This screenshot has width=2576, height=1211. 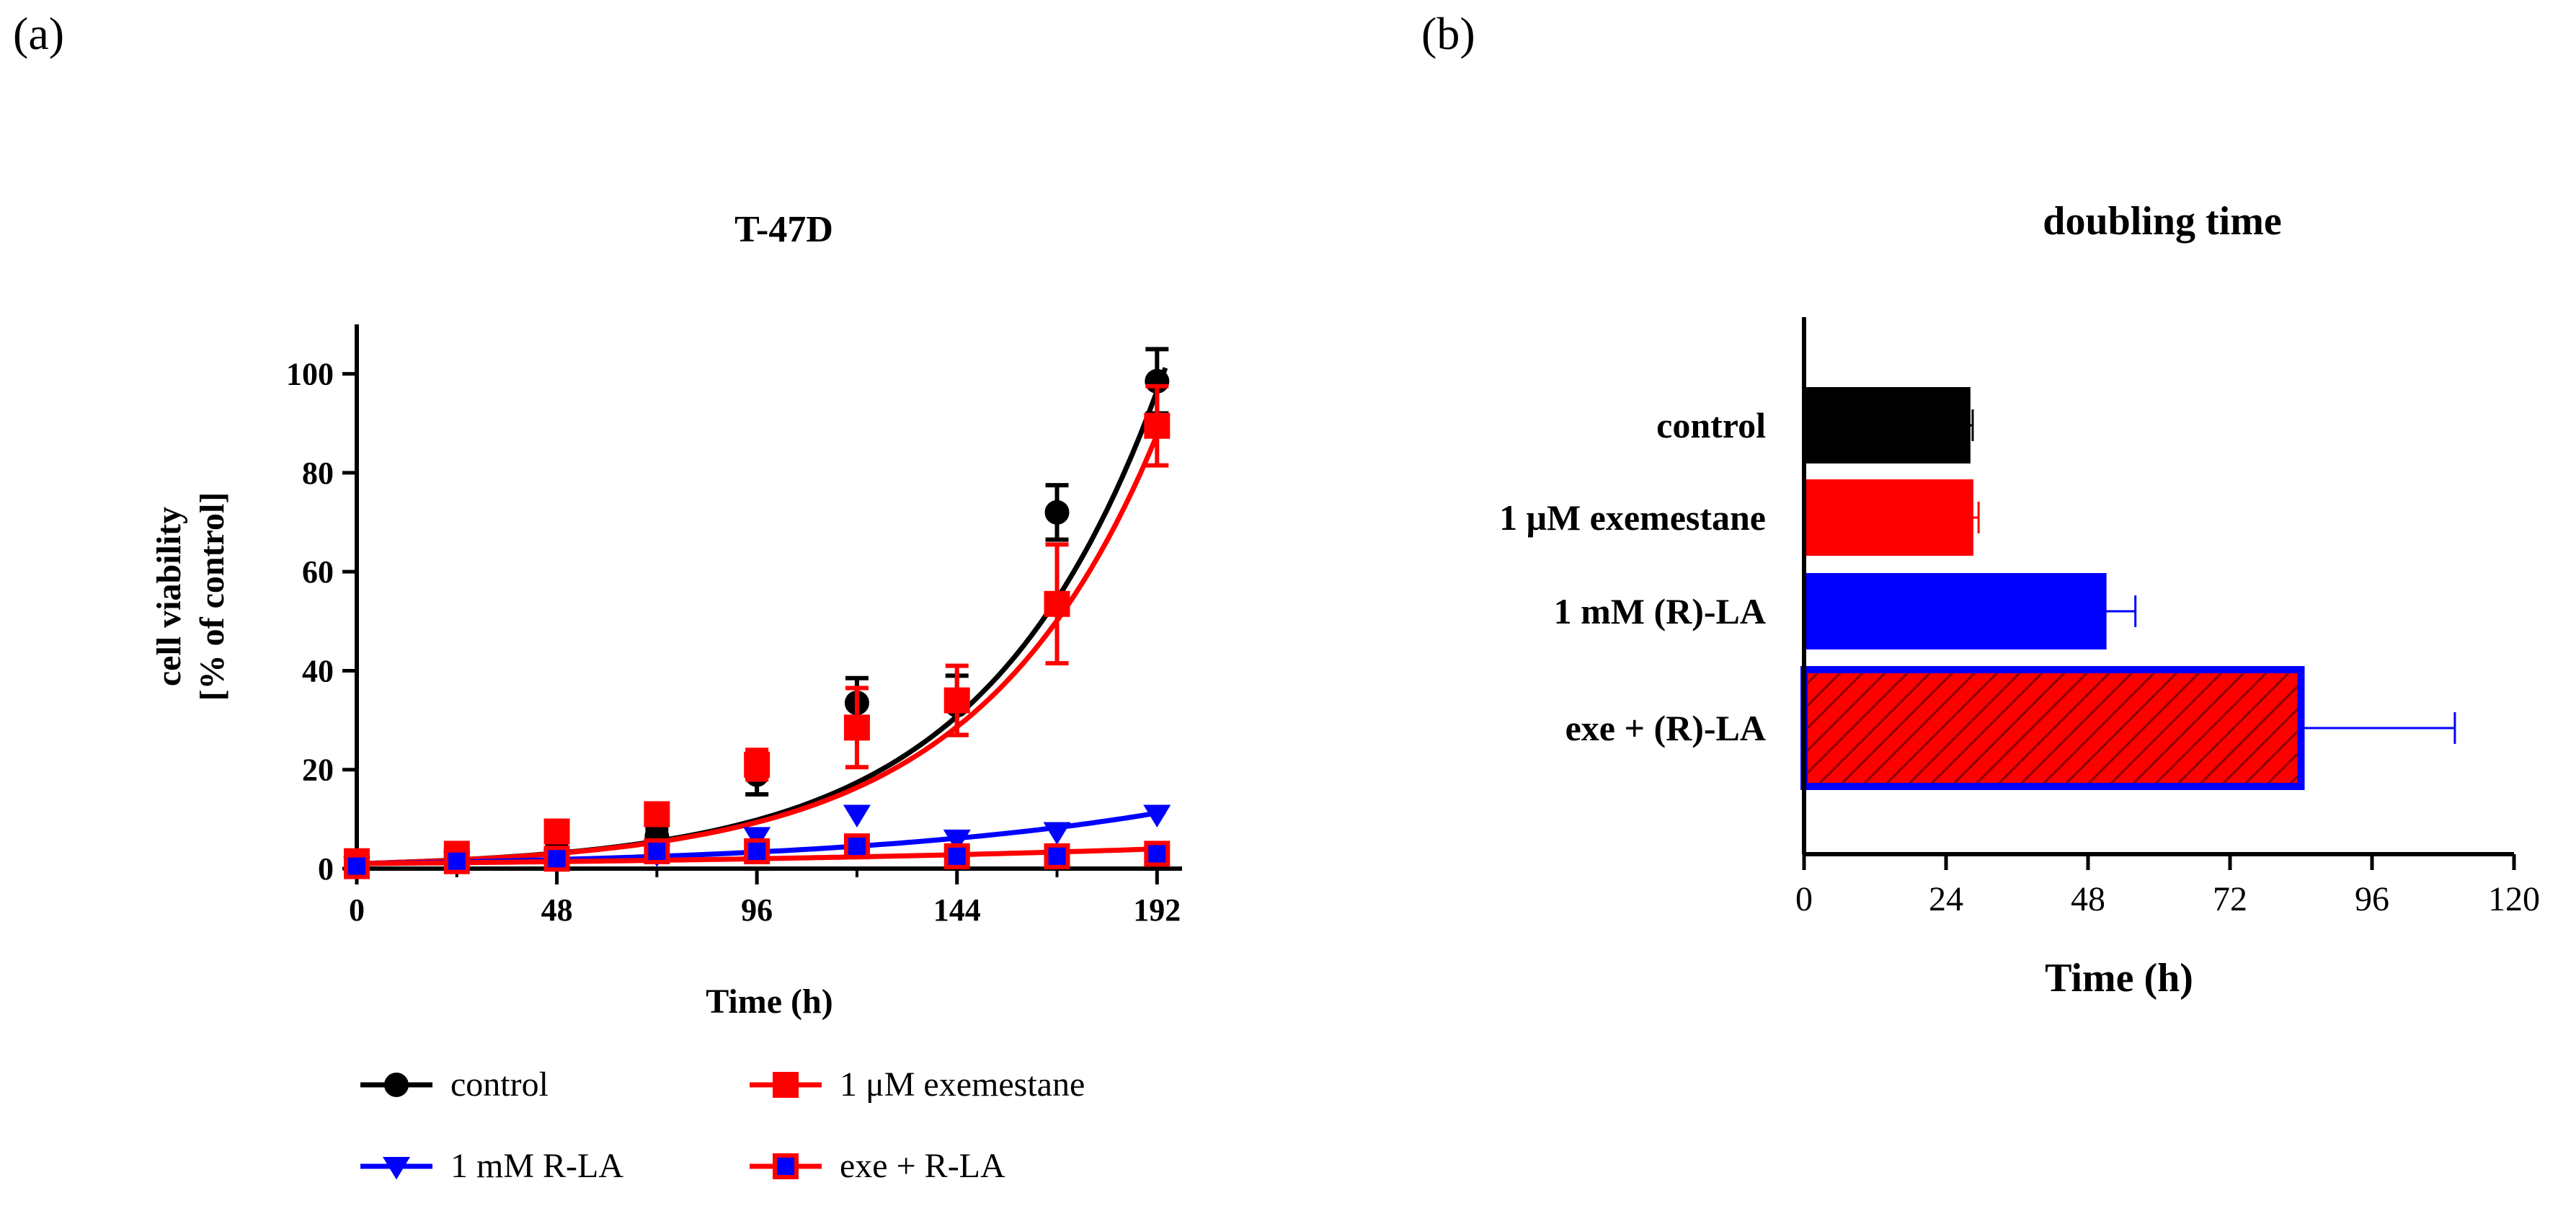 I want to click on y-tick-label: 40, so click(x=318, y=670).